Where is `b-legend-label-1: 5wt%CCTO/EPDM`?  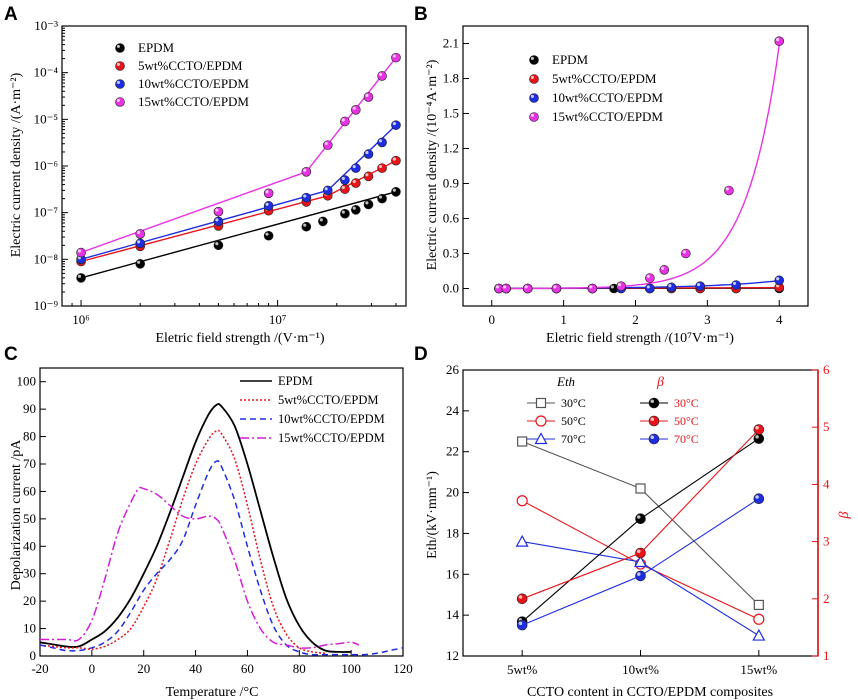 b-legend-label-1: 5wt%CCTO/EPDM is located at coordinates (604, 78).